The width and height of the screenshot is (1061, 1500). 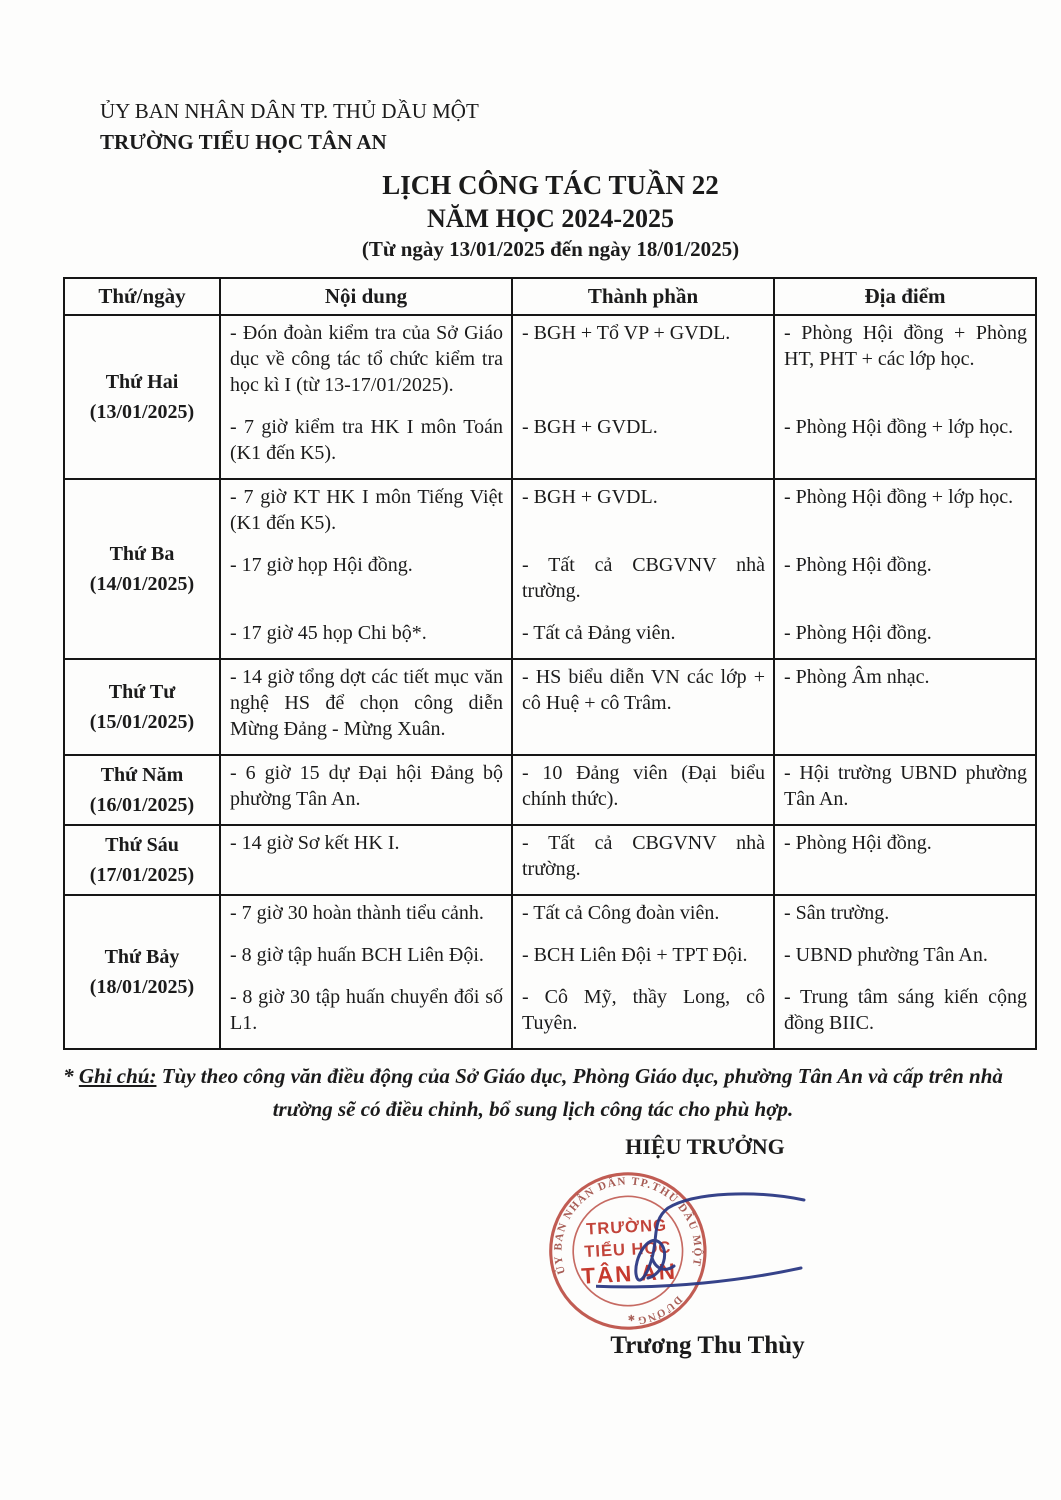 I want to click on noi-dung-cell: - 14 giờ Sơ kết HK I., so click(x=366, y=860).